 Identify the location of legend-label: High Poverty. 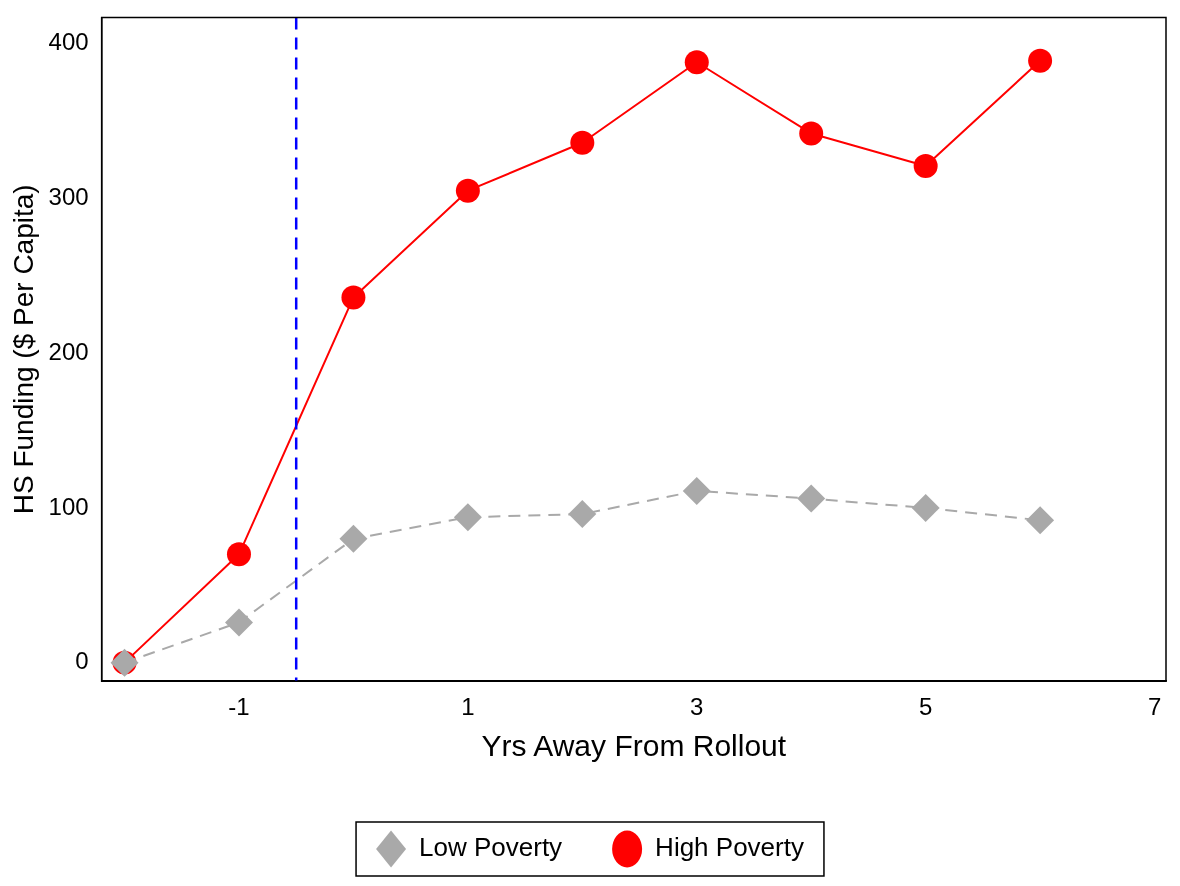
(729, 847).